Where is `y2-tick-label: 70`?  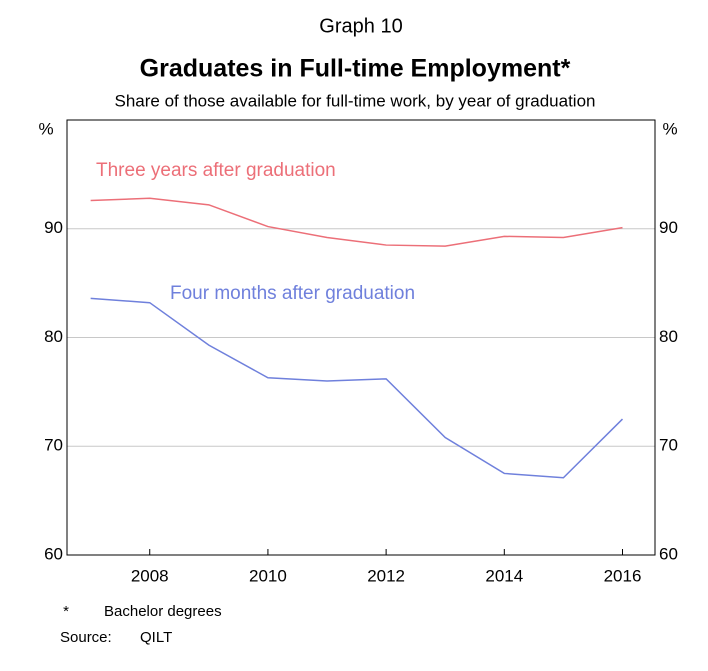 y2-tick-label: 70 is located at coordinates (668, 445).